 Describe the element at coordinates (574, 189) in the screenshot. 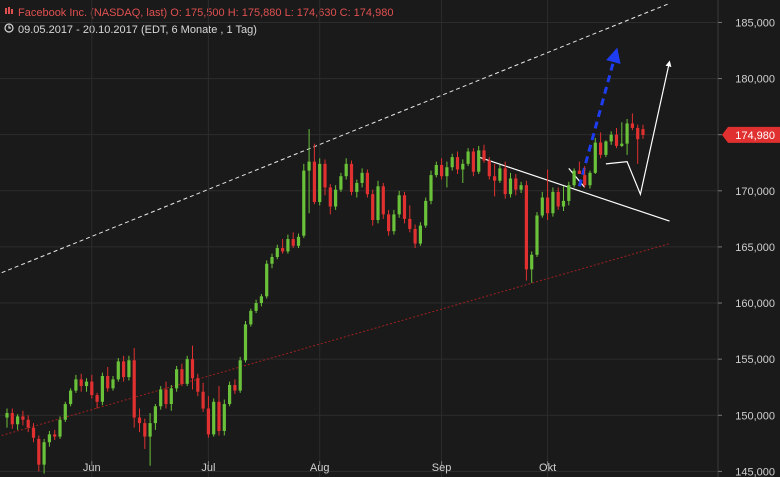

I see `downtrend-line` at that location.